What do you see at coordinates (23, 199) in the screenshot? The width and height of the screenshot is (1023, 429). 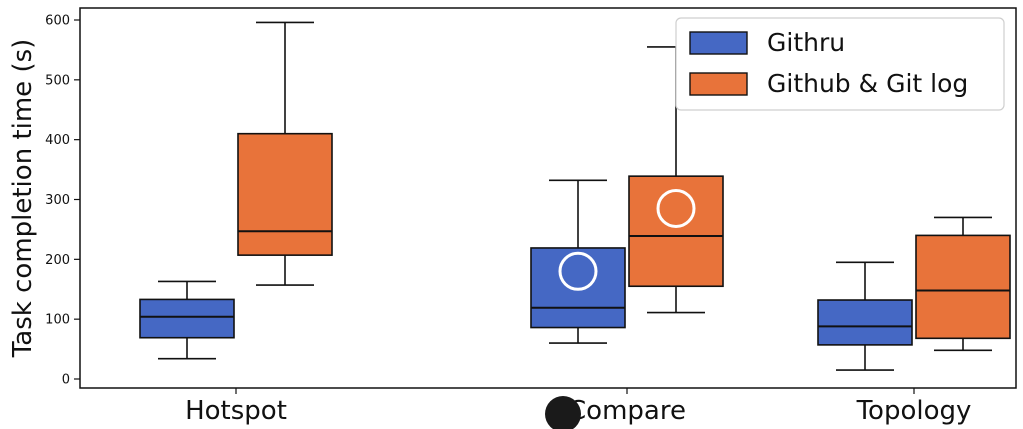 I see `y-axis-title: Task completion time (s)` at bounding box center [23, 199].